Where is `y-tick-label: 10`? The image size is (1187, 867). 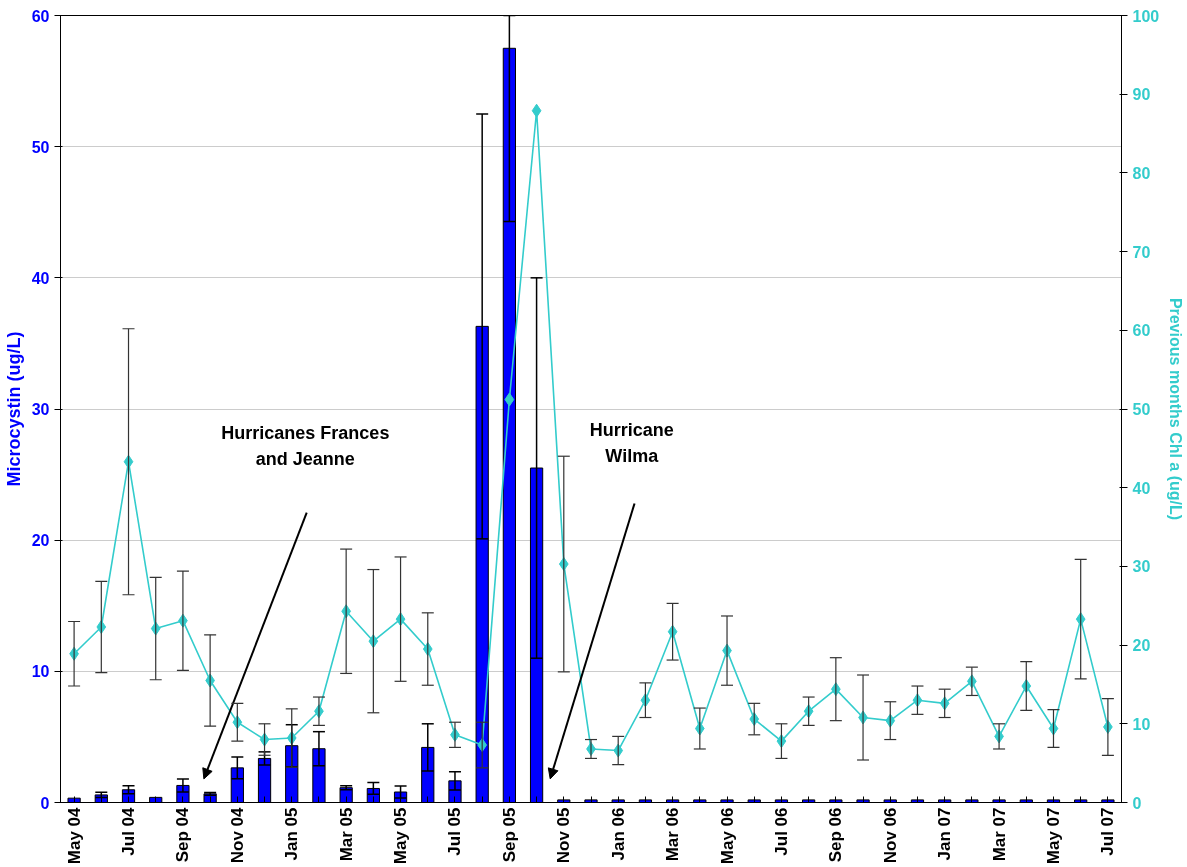
y-tick-label: 10 is located at coordinates (40, 672).